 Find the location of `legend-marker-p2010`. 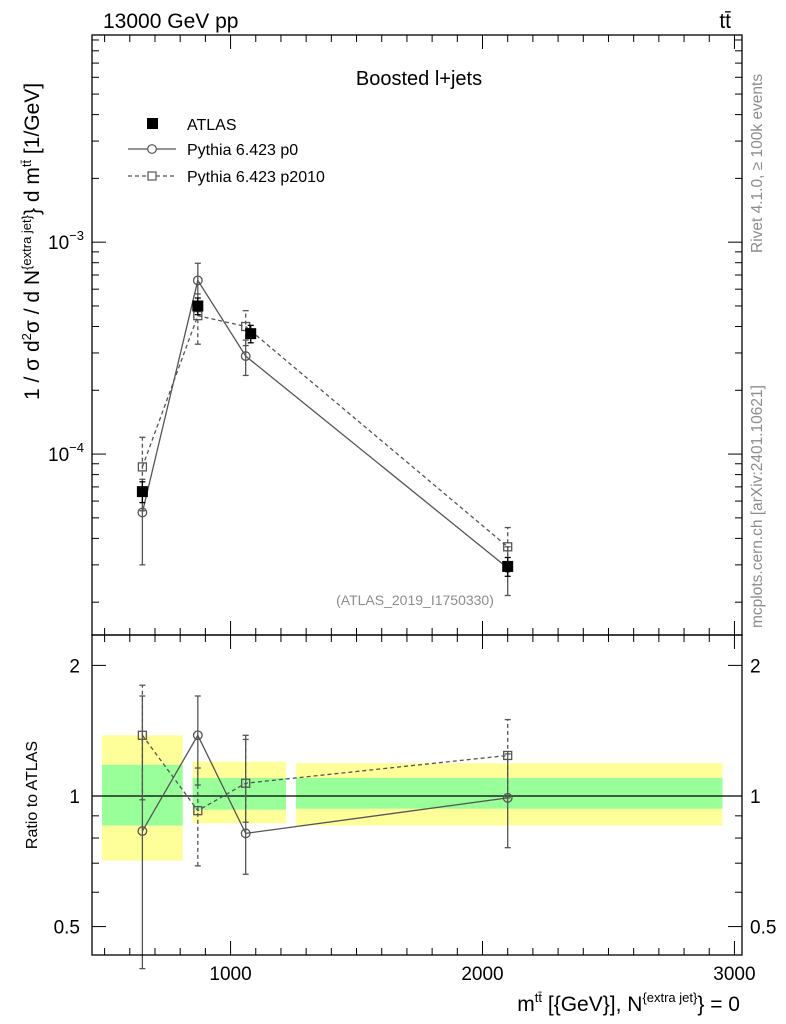

legend-marker-p2010 is located at coordinates (152, 176).